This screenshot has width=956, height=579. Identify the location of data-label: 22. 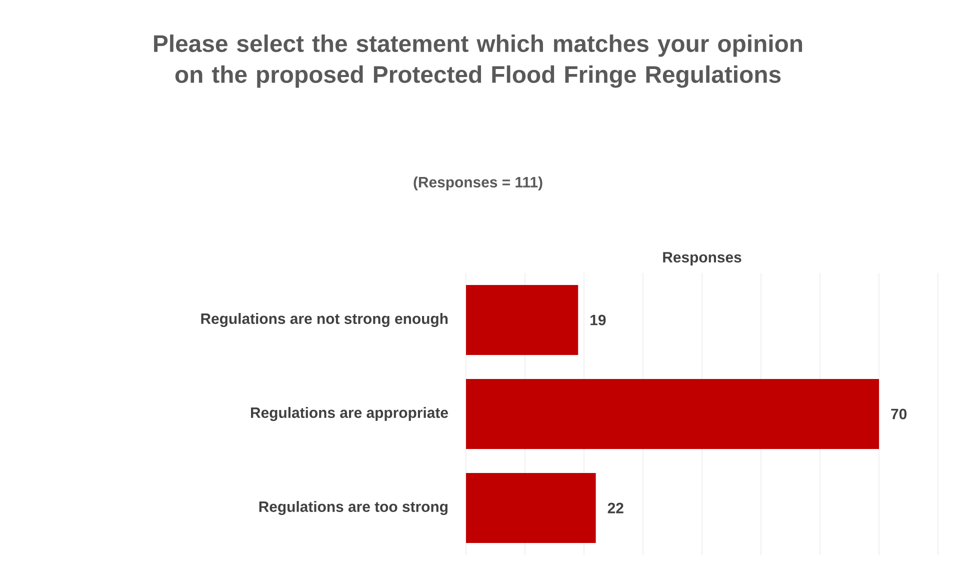
(616, 508).